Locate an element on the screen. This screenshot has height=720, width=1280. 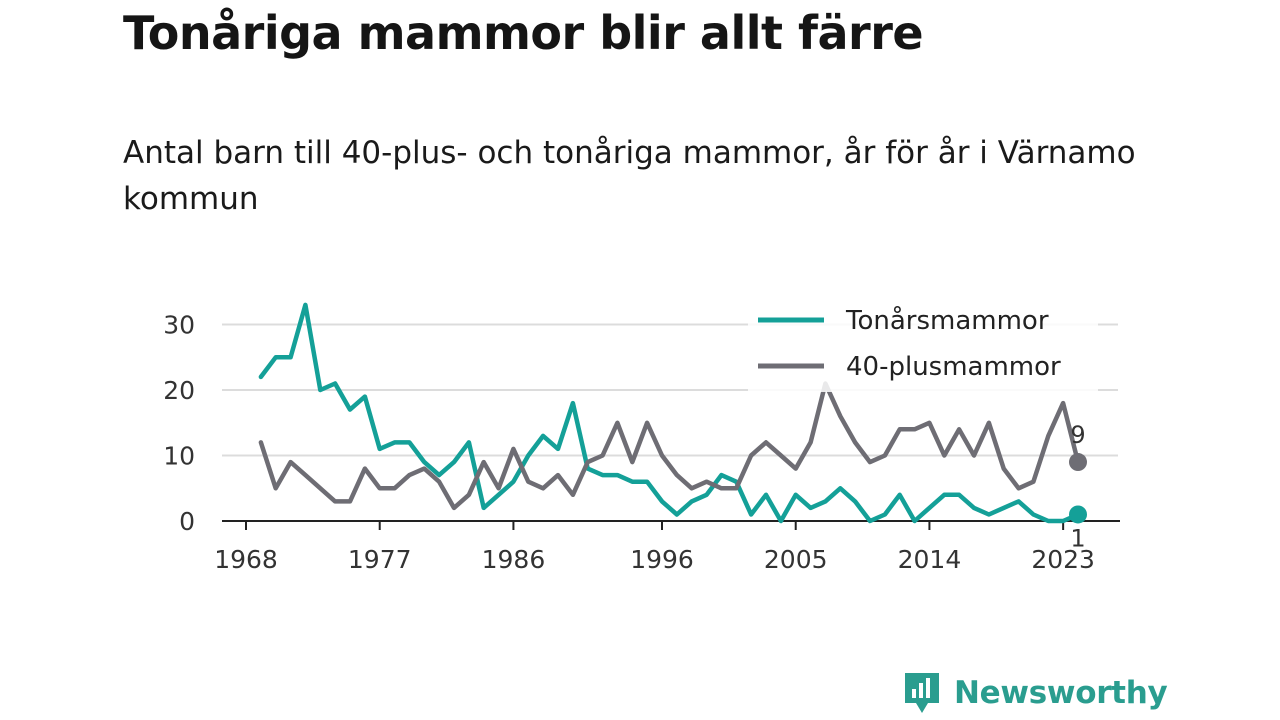
x-tick-label: 2005 is located at coordinates (796, 559).